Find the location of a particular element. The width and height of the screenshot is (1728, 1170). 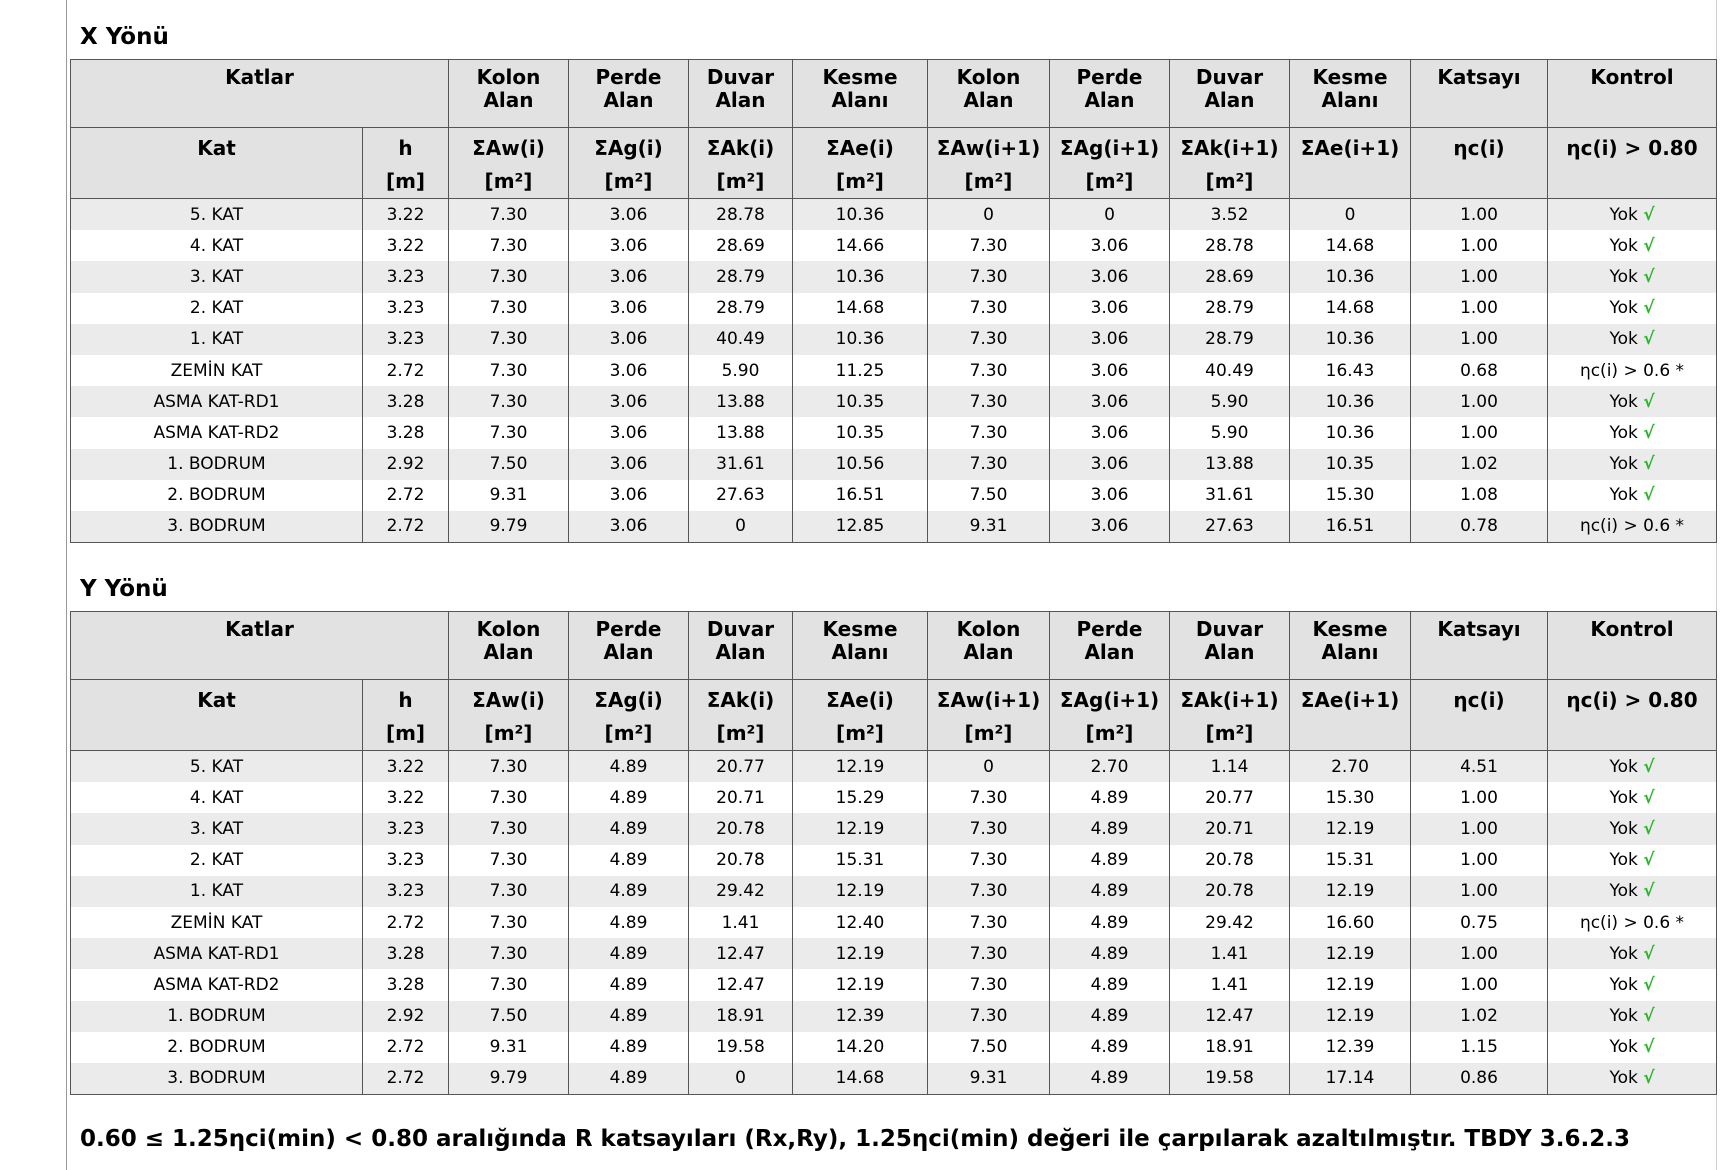

y-cell: 9.31 is located at coordinates (508, 1047).